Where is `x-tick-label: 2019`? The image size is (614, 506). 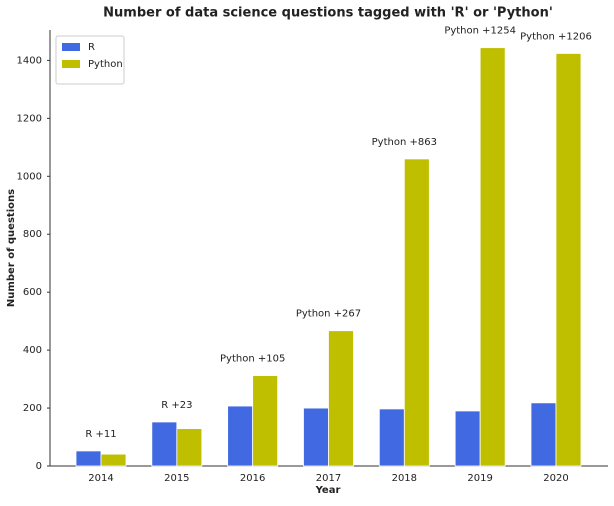 x-tick-label: 2019 is located at coordinates (479, 478).